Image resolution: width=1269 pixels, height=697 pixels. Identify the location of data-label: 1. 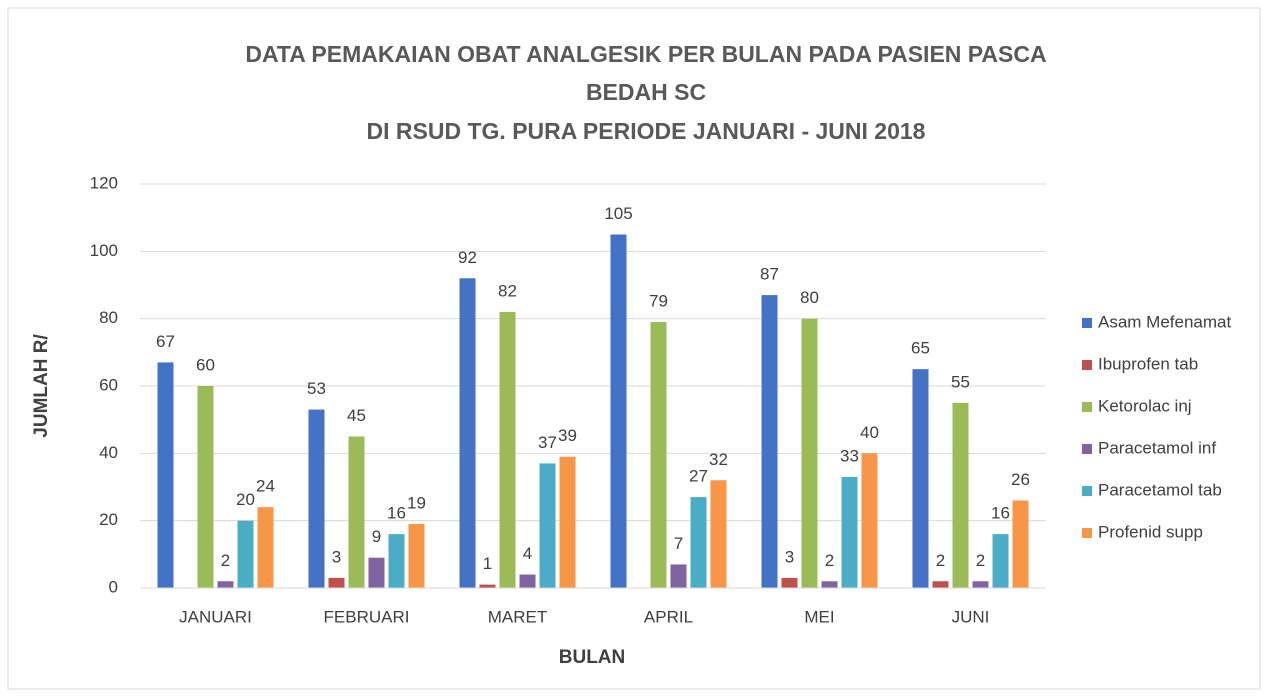
(487, 563).